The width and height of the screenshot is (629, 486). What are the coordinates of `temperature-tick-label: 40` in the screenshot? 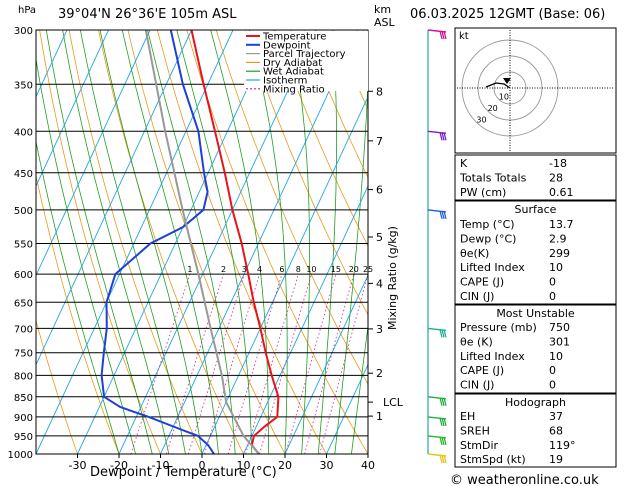 It's located at (368, 465).